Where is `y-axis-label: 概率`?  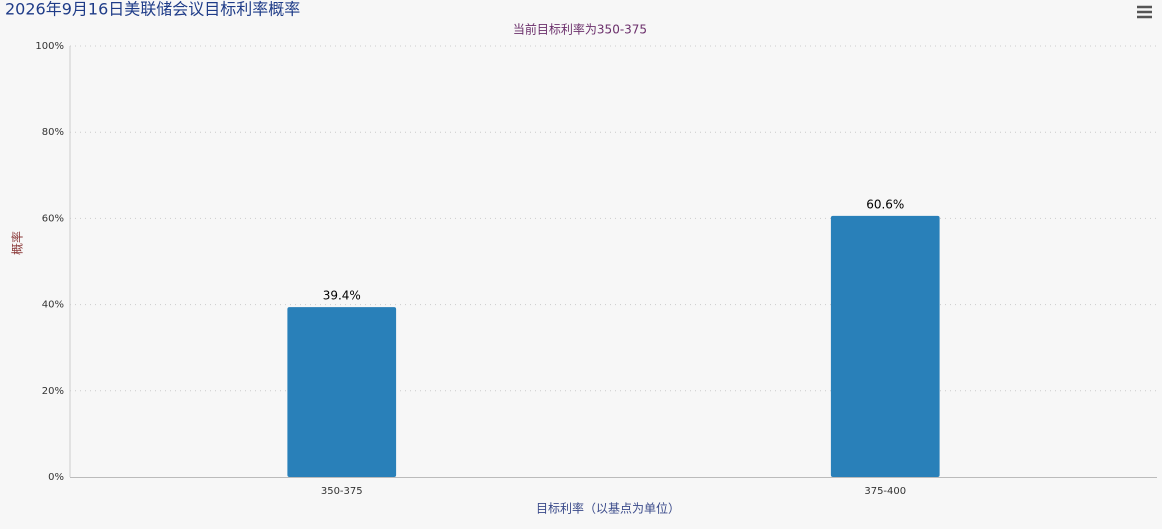
y-axis-label: 概率 is located at coordinates (17, 243).